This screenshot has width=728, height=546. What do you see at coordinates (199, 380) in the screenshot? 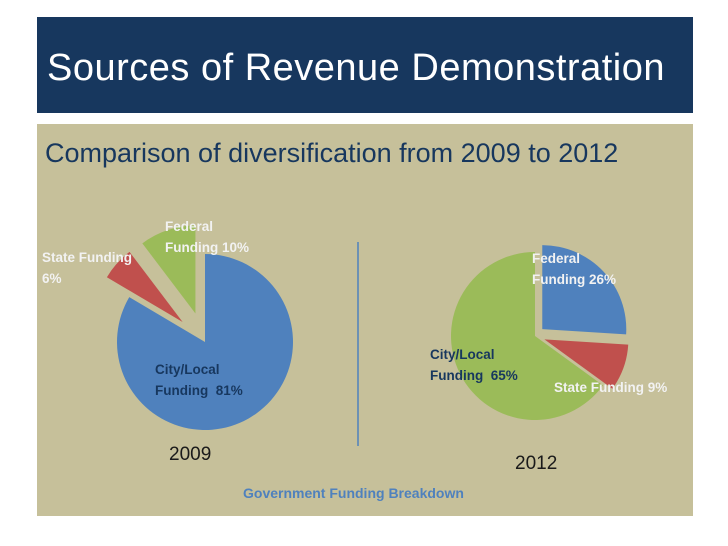
I see `label-2009-city: City/Local Funding 81%` at bounding box center [199, 380].